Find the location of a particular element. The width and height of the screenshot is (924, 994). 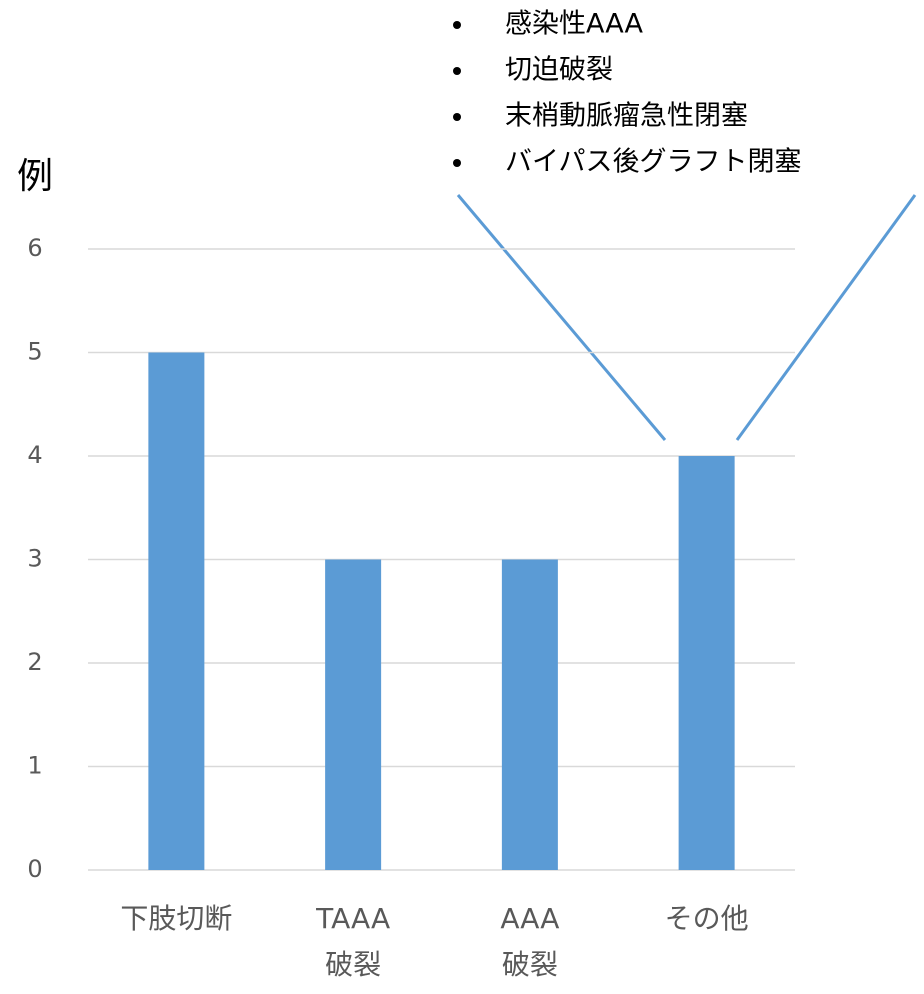

x-tick-label: 下肢切断 is located at coordinates (176, 918).